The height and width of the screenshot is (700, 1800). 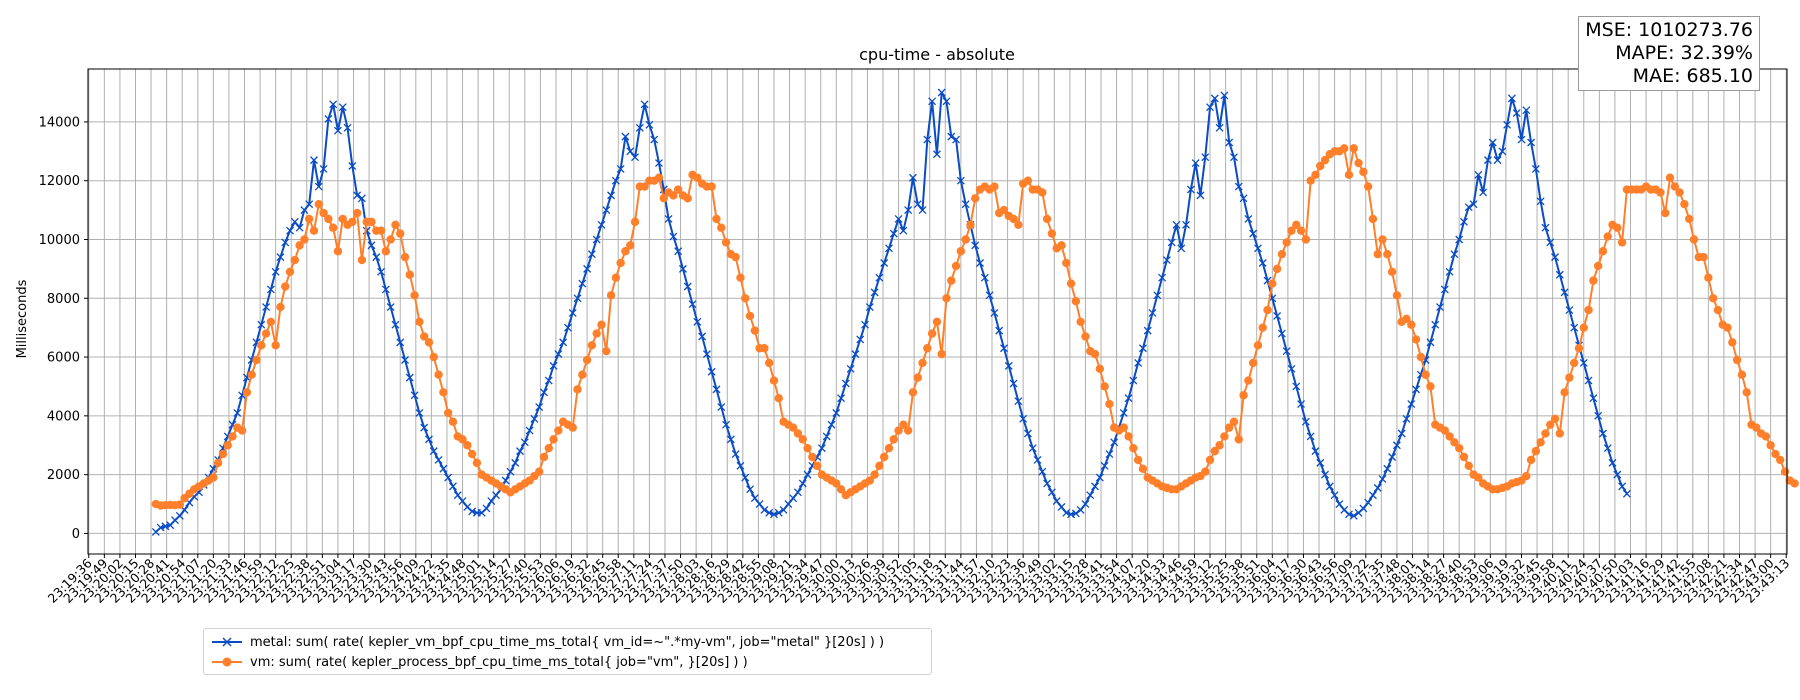 What do you see at coordinates (227, 662) in the screenshot?
I see `legend-marker-vm` at bounding box center [227, 662].